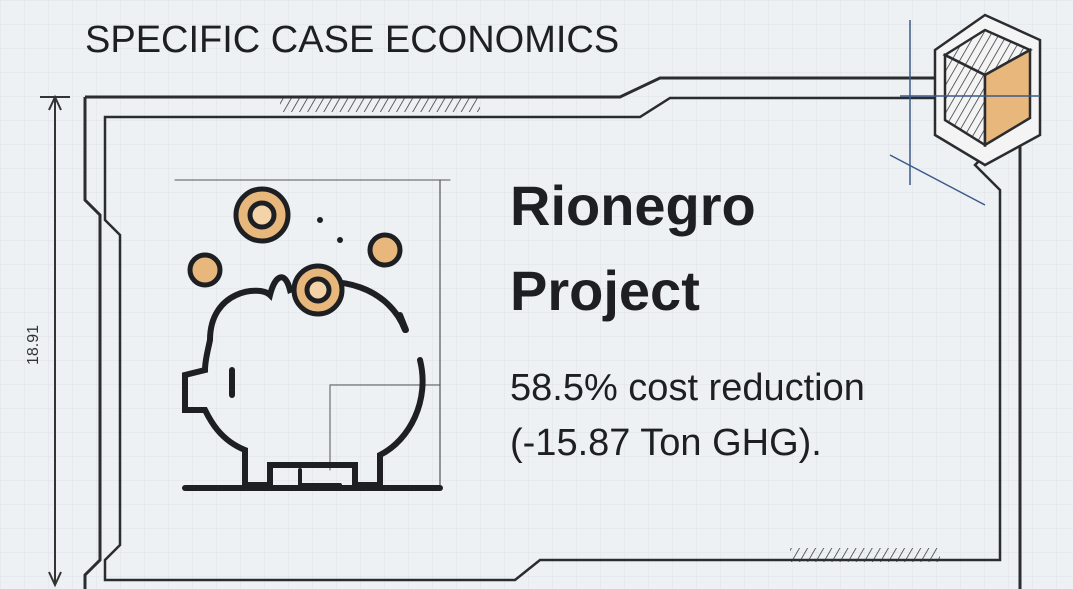  I want to click on card-description: 58.5% cost reduction, so click(687, 388).